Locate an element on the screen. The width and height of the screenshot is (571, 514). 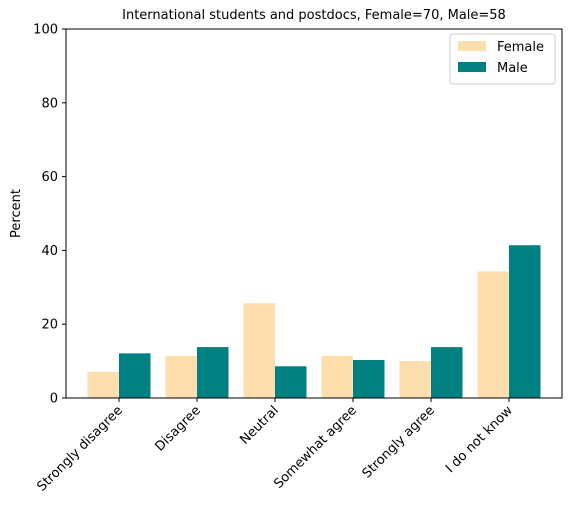
y-tick-label: 40 is located at coordinates (49, 251).